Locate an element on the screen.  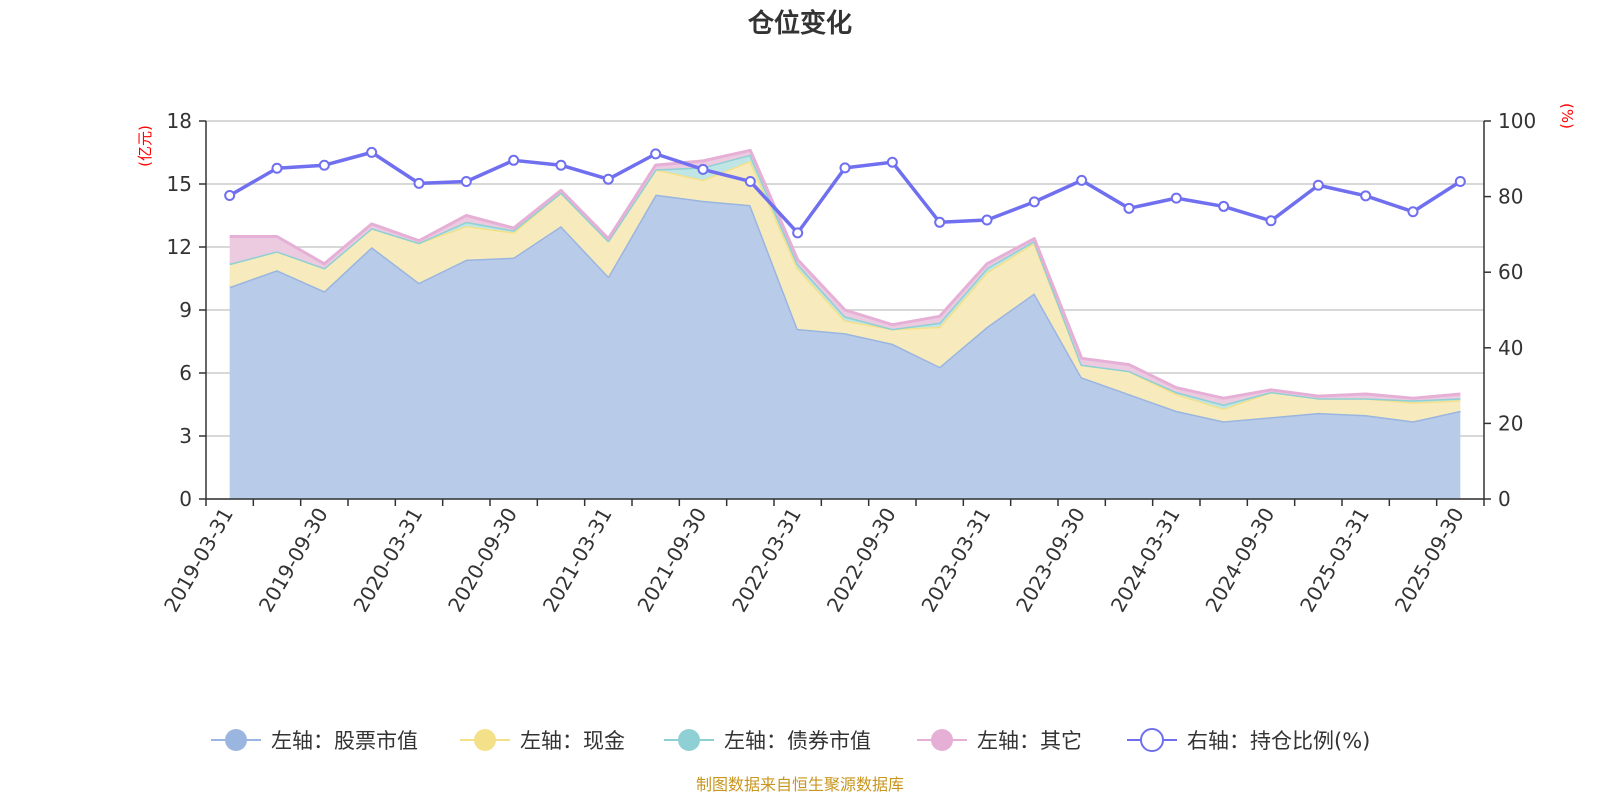
legend-label: 左轴：债券市值 is located at coordinates (797, 741).